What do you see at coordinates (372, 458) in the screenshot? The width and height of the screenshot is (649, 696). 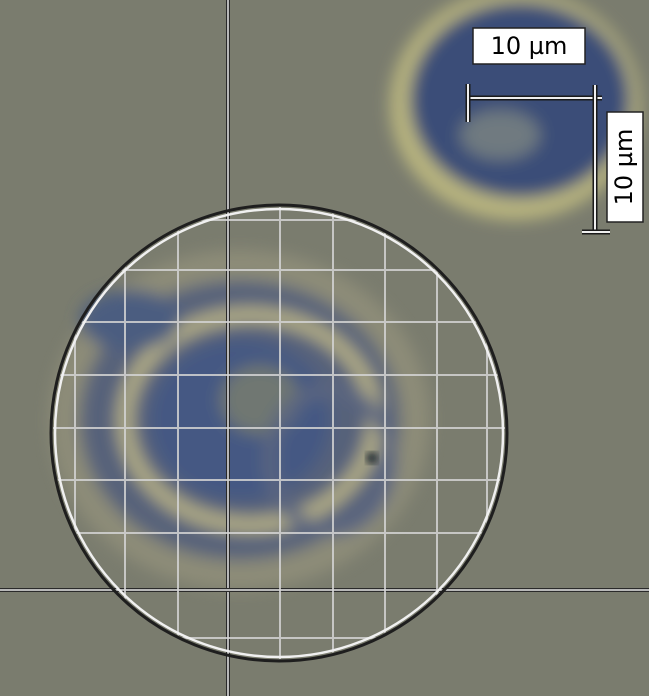 I see `particle` at bounding box center [372, 458].